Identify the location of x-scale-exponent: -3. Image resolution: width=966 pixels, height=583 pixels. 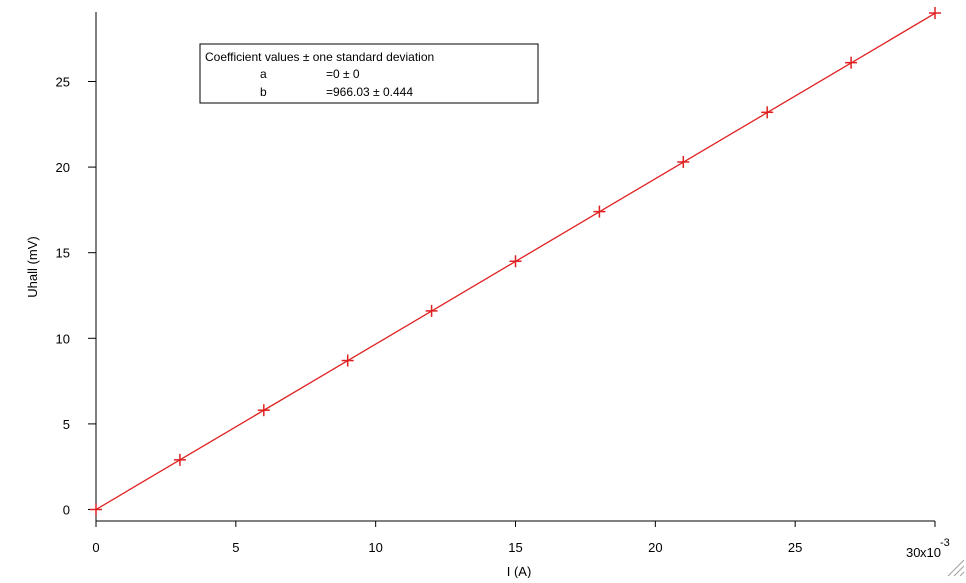
(945, 543).